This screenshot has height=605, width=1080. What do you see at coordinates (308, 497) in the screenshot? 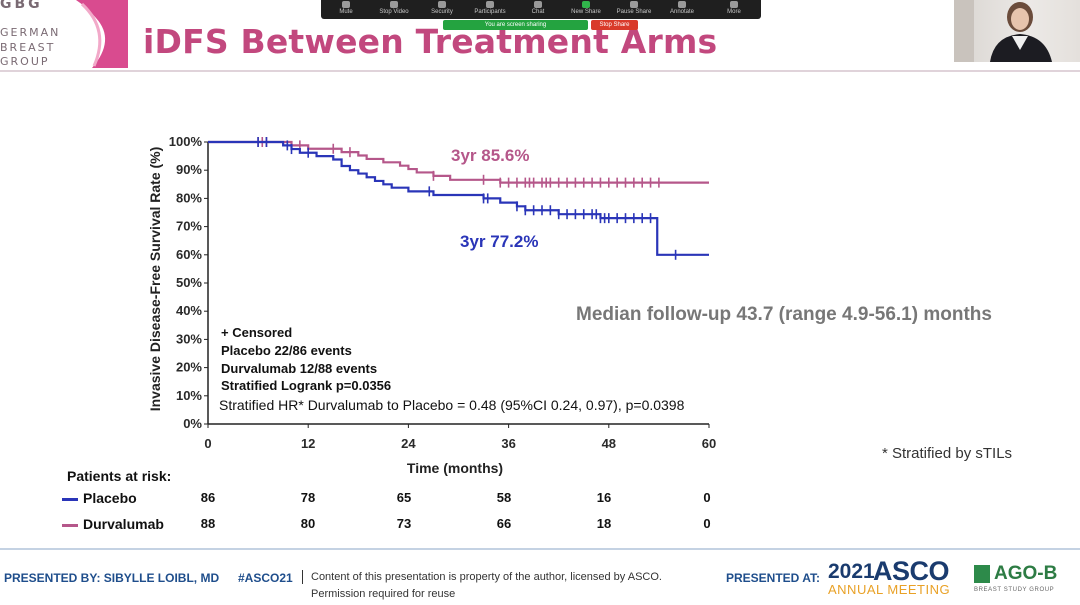
I see `risk-value: 78` at bounding box center [308, 497].